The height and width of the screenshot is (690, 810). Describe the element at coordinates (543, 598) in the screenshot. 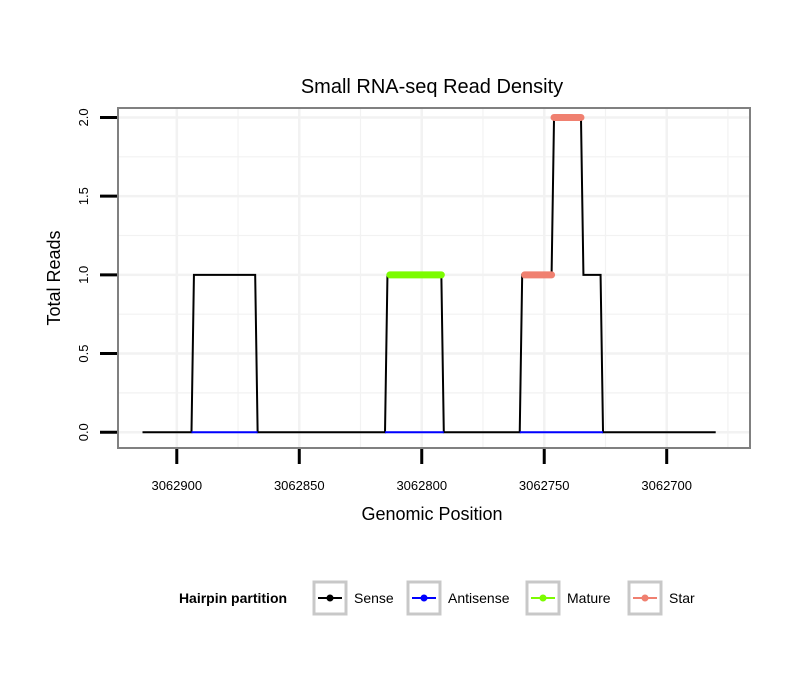

I see `legend-dot-mature` at that location.